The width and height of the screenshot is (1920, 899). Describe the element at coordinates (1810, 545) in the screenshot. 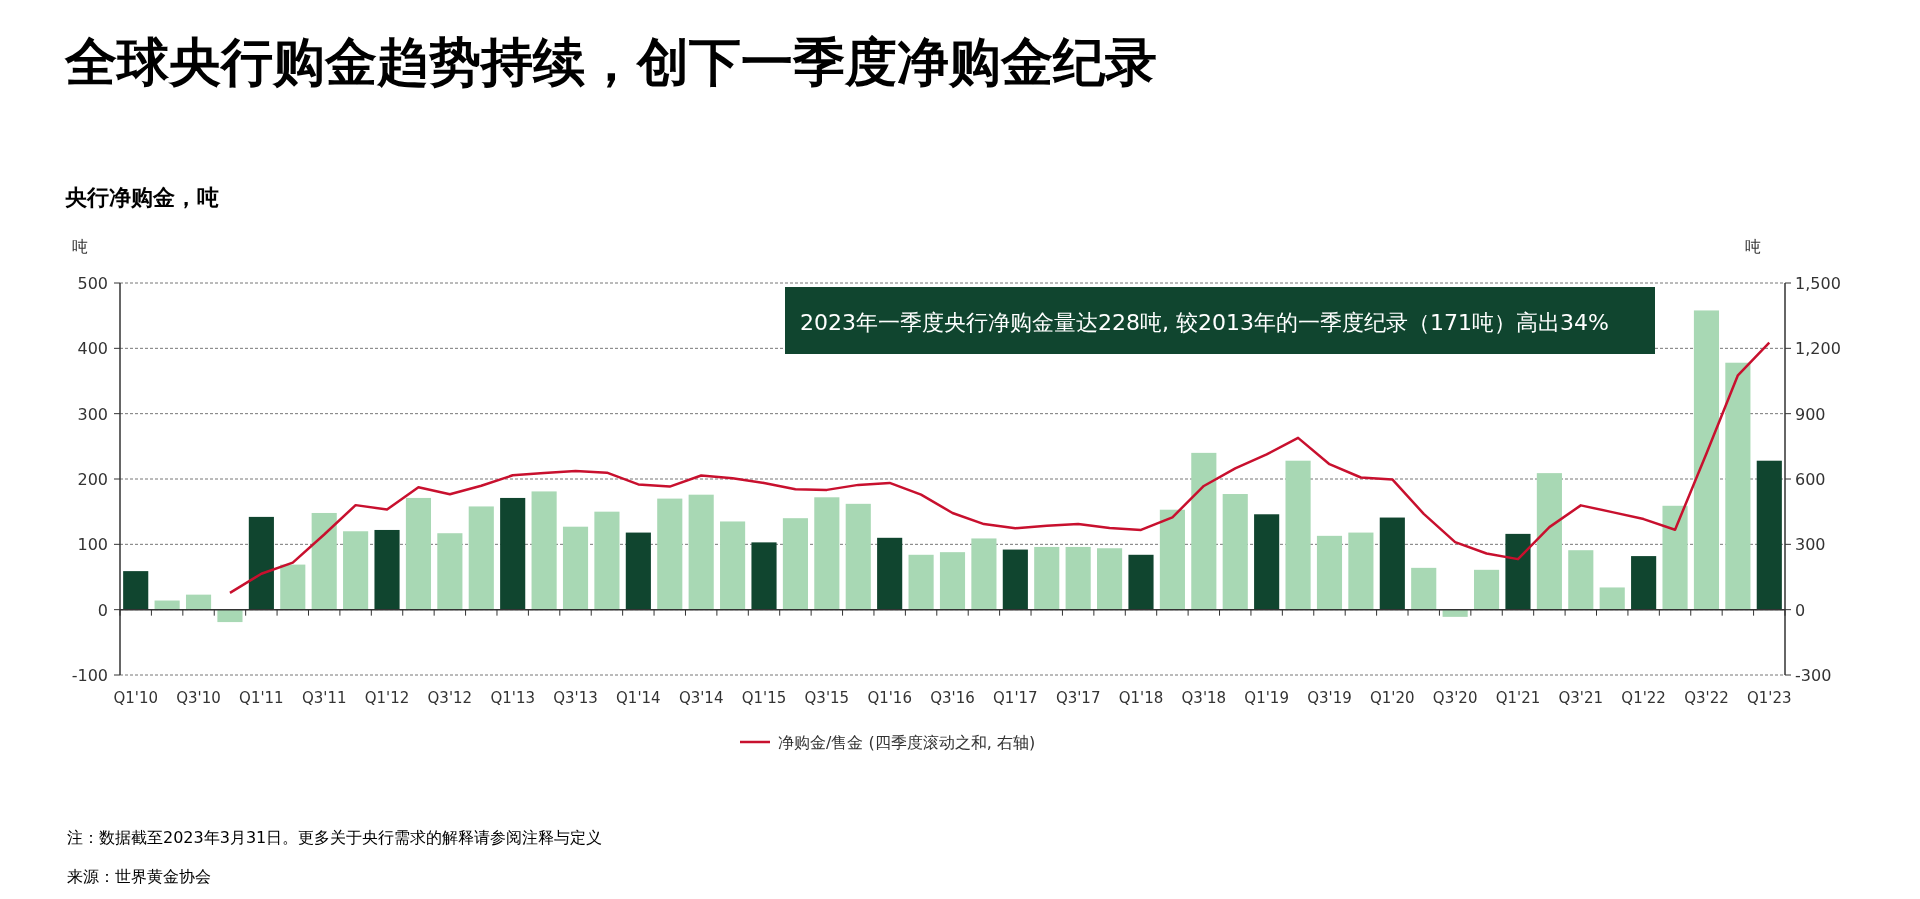

I see `y2-tick-label: 300` at that location.